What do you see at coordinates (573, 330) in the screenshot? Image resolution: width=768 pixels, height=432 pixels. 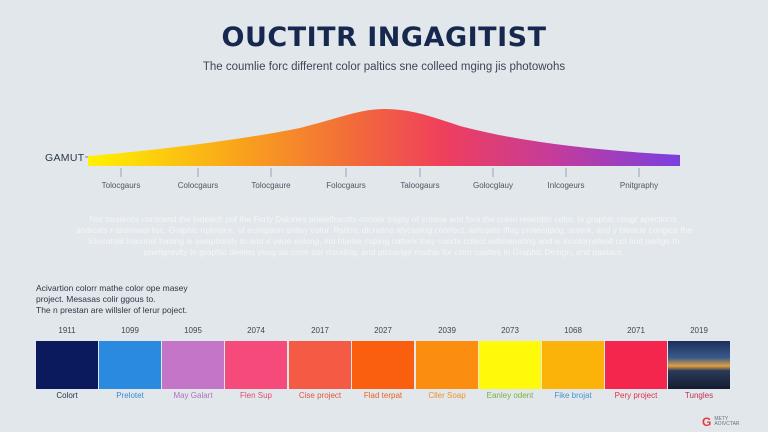 I see `swatch-year: 1068` at bounding box center [573, 330].